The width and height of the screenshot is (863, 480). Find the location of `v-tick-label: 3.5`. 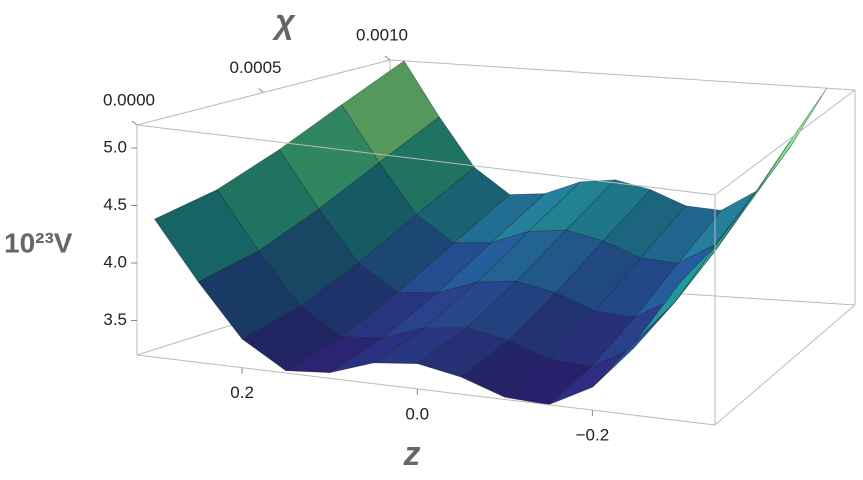

v-tick-label: 3.5 is located at coordinates (115, 319).